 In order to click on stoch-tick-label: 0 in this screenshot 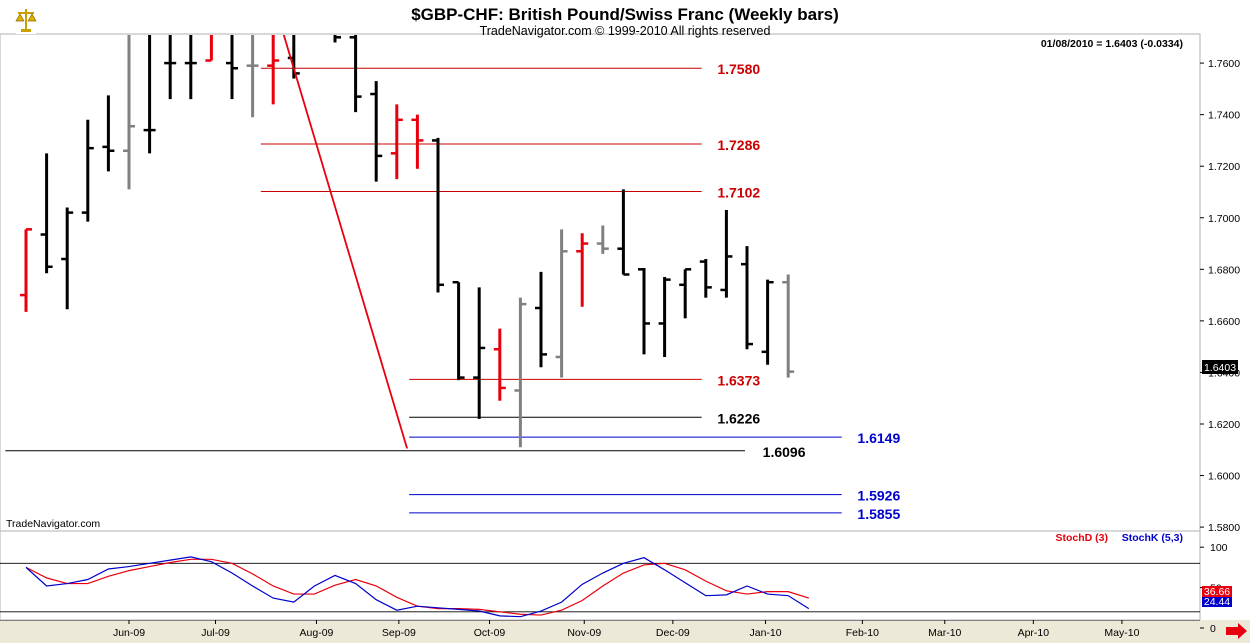, I will do `click(1213, 629)`.